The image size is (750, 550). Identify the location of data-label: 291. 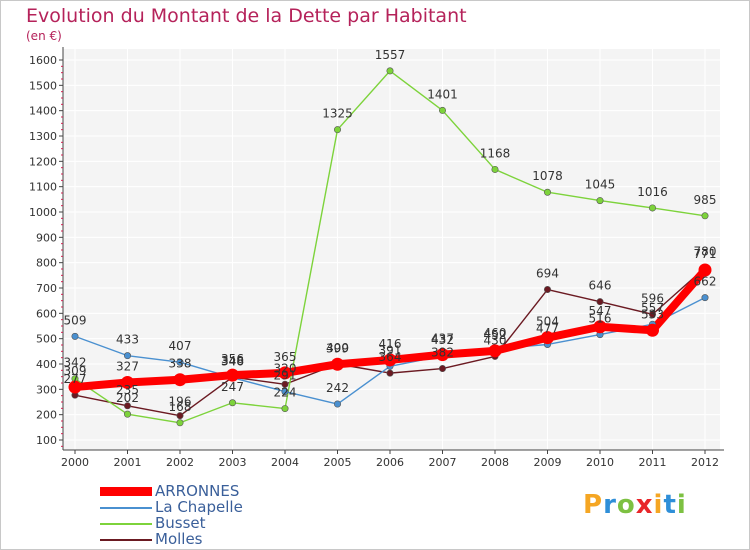
(285, 376).